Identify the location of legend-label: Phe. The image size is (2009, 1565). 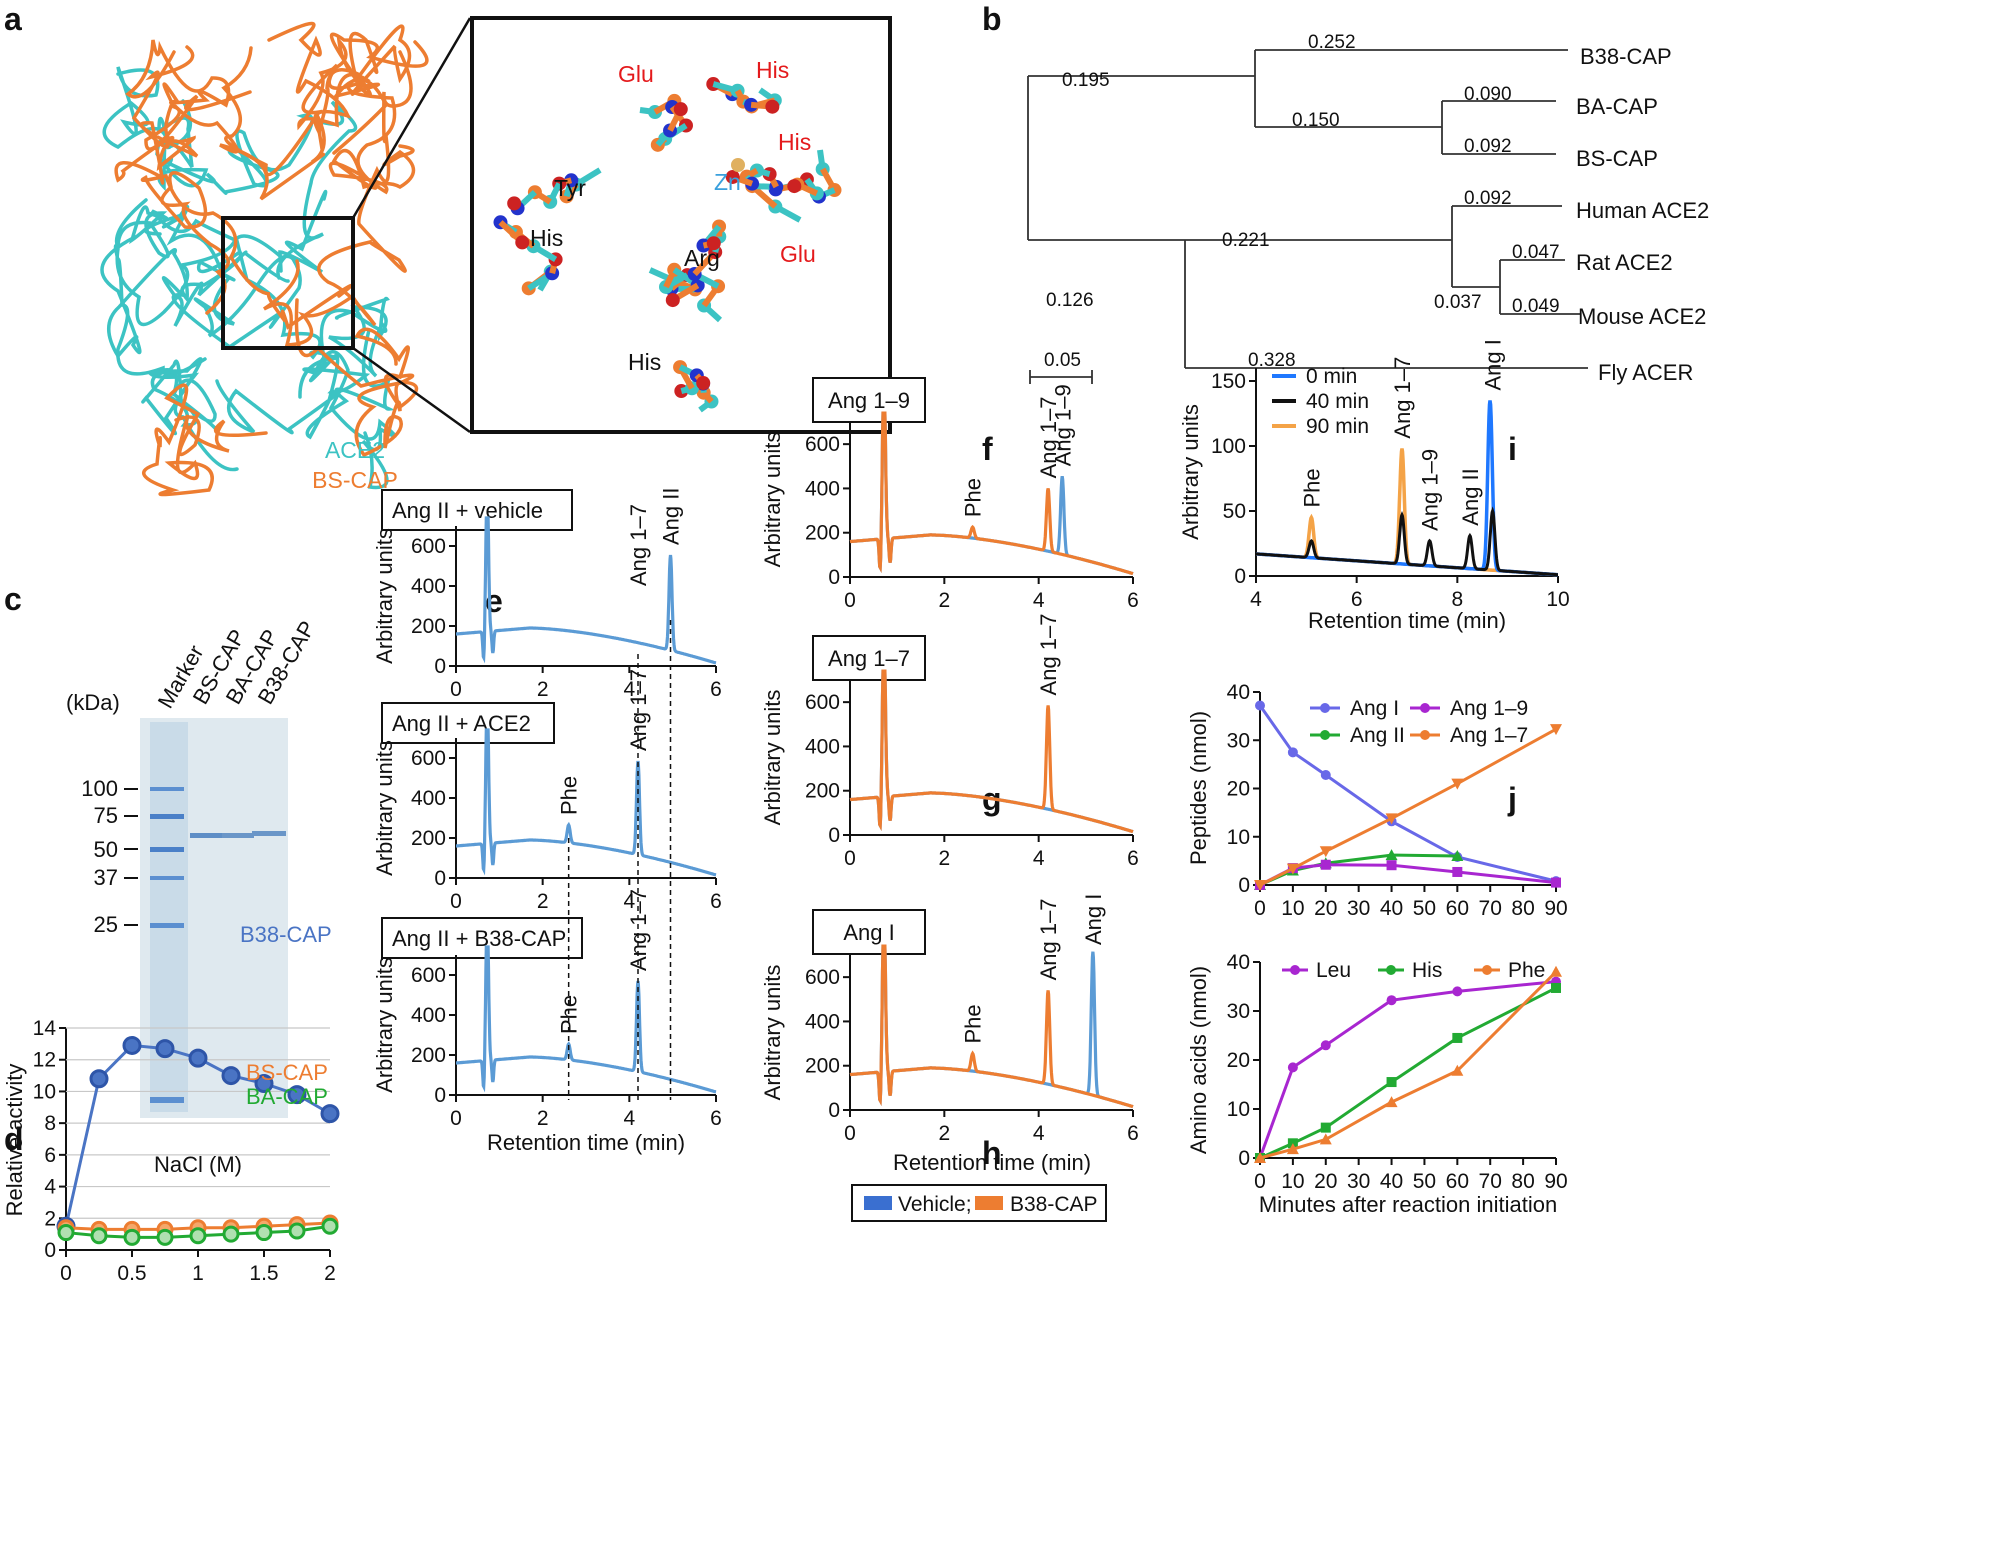
(1526, 970).